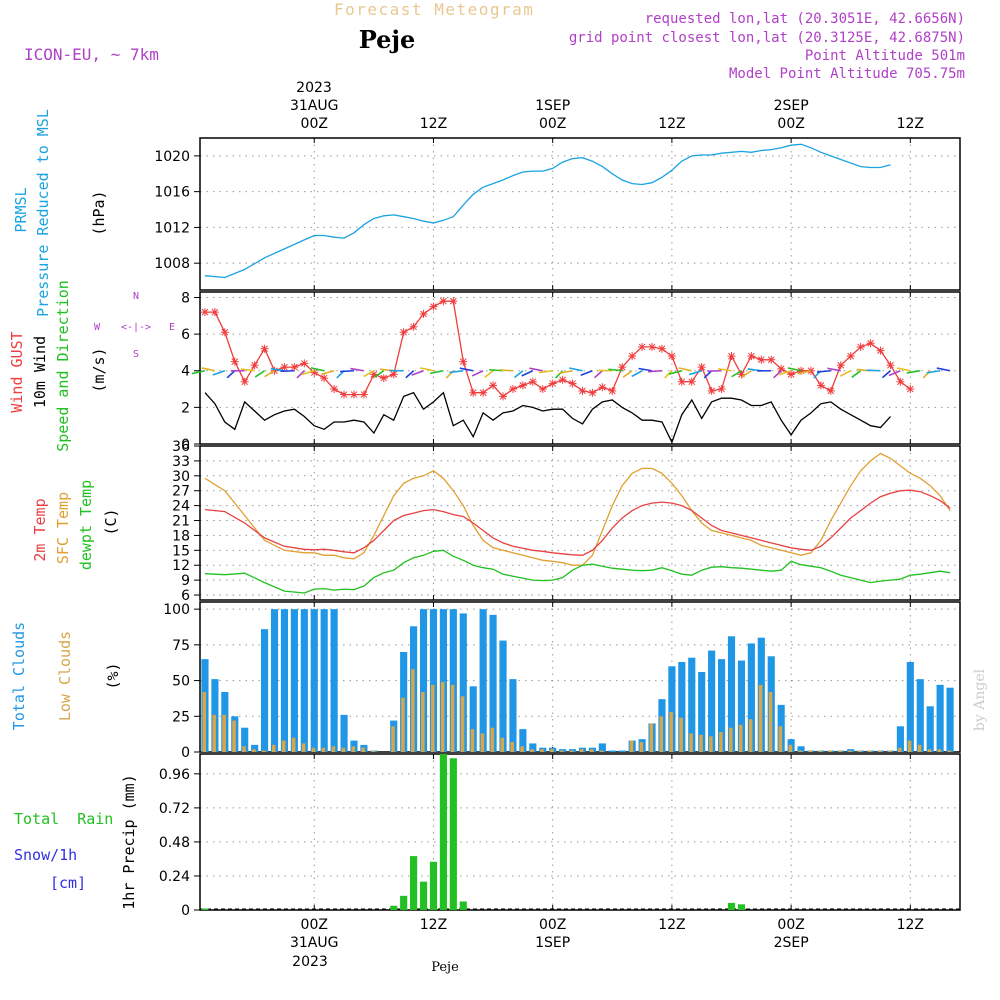  I want to click on pressure-unit: (hPa), so click(99, 212).